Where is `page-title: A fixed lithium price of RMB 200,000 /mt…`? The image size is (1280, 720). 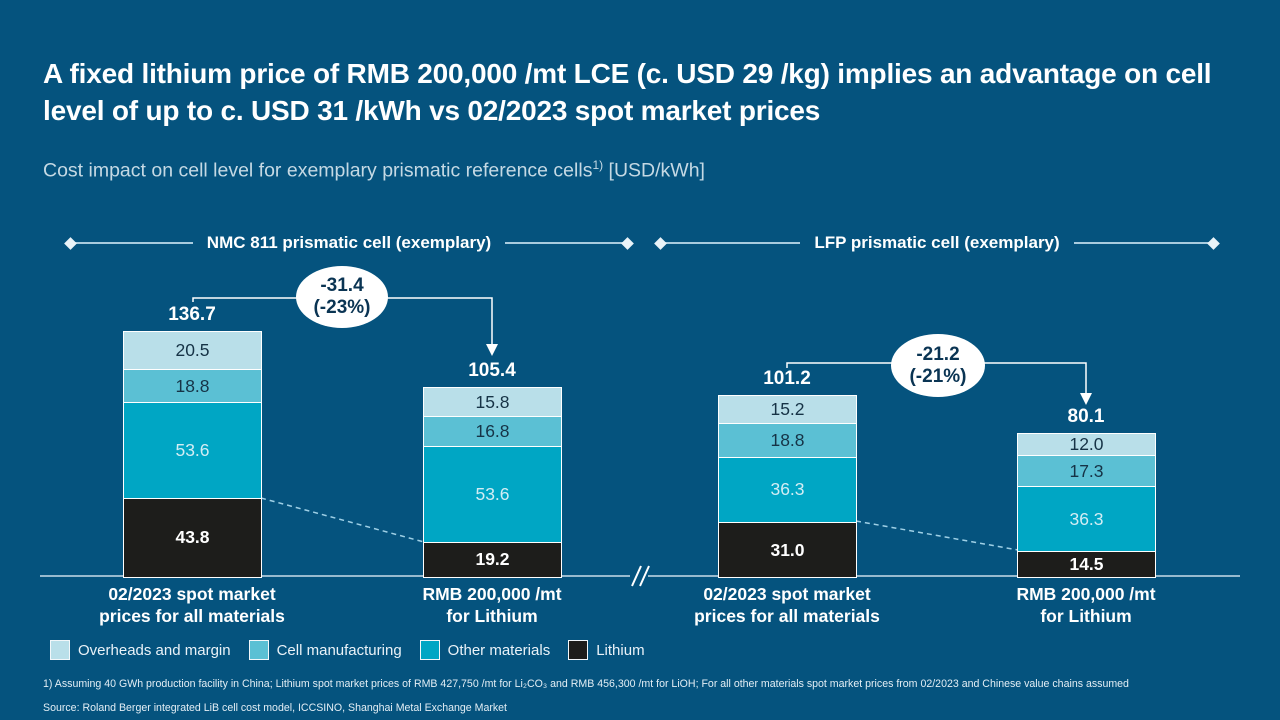 page-title: A fixed lithium price of RMB 200,000 /mt… is located at coordinates (627, 92).